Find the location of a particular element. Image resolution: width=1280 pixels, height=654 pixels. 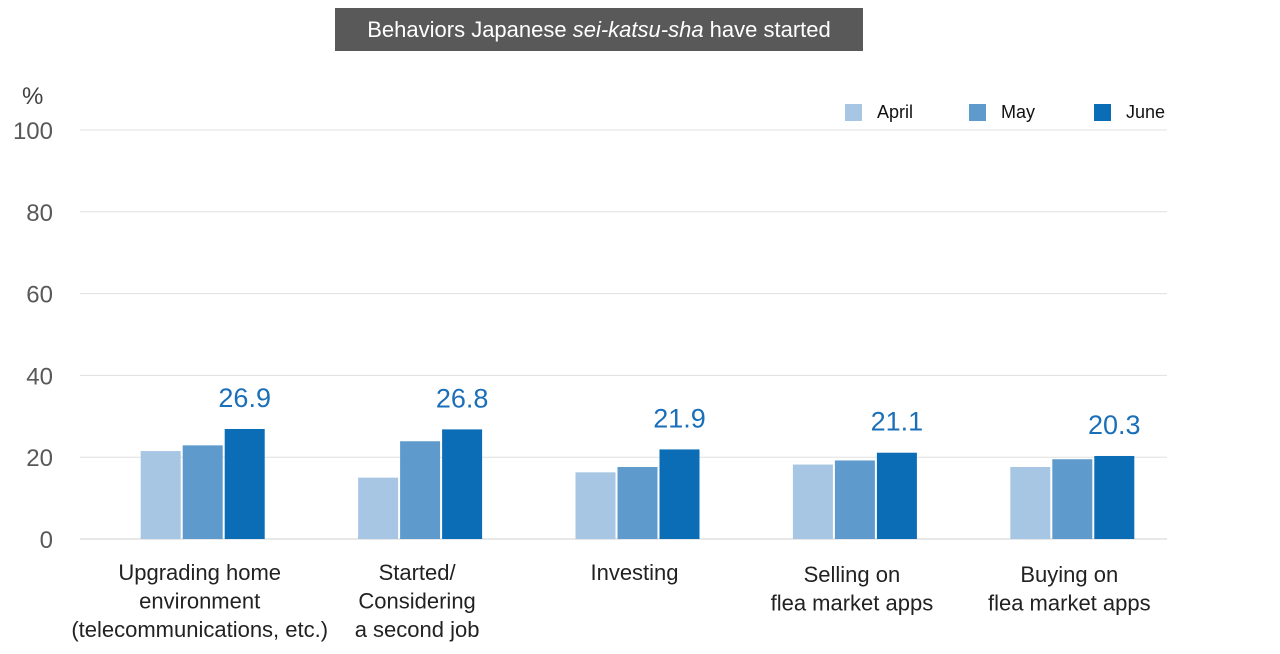

y-tick-label: 0 is located at coordinates (46, 540).